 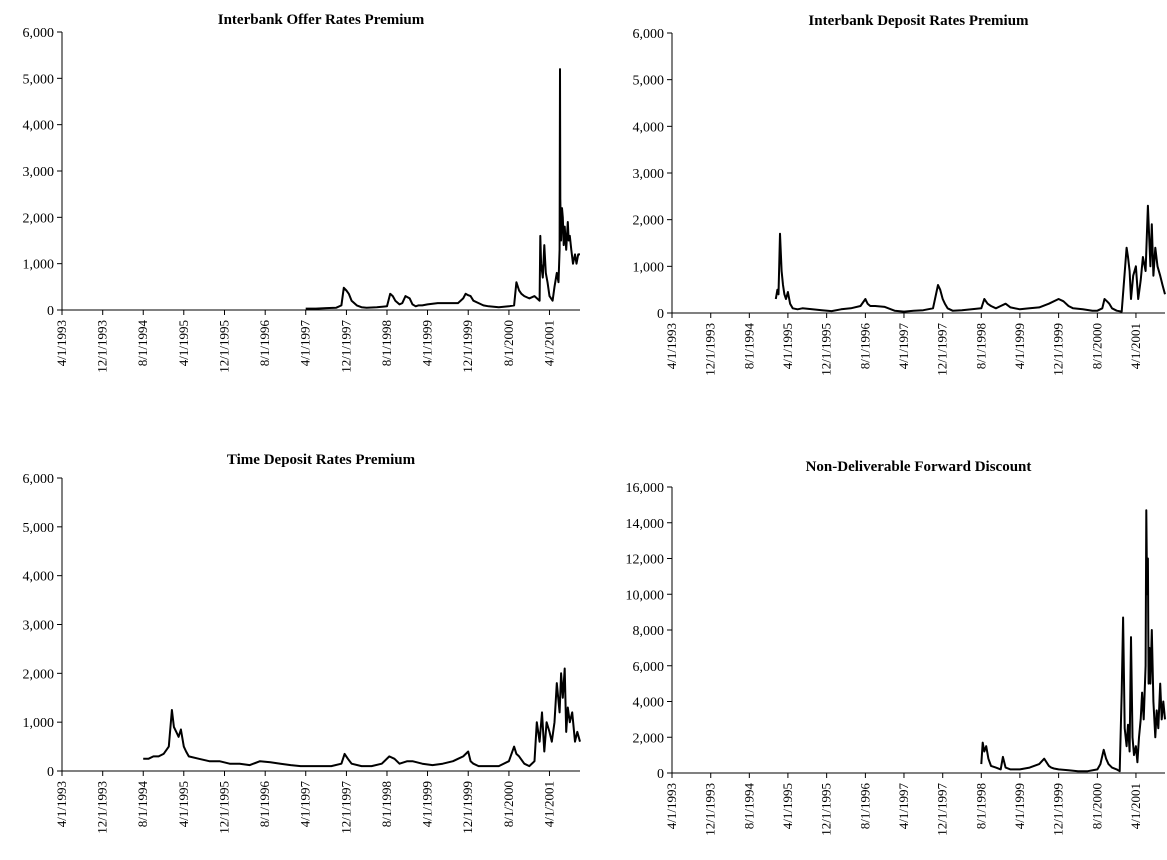 What do you see at coordinates (645, 560) in the screenshot?
I see `y-tick-label: 12,000` at bounding box center [645, 560].